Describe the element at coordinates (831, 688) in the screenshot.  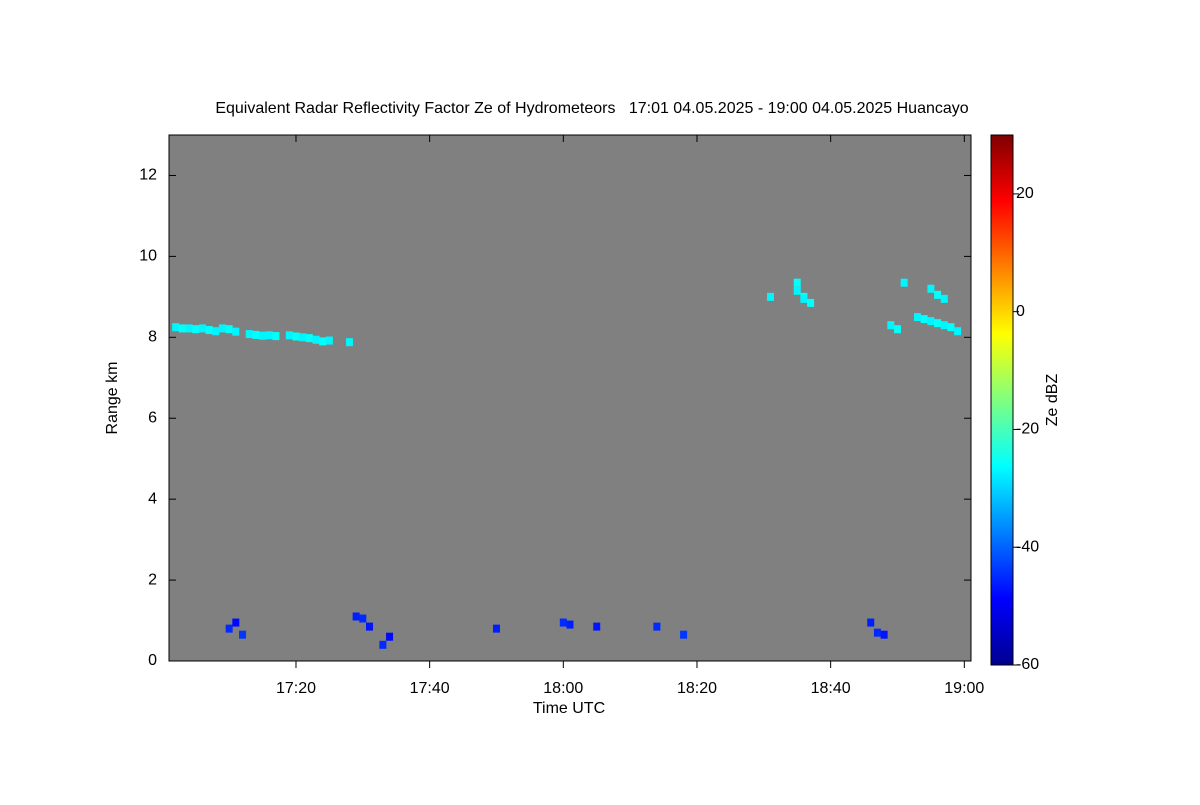
I see `x-tick-label: 18:40` at that location.